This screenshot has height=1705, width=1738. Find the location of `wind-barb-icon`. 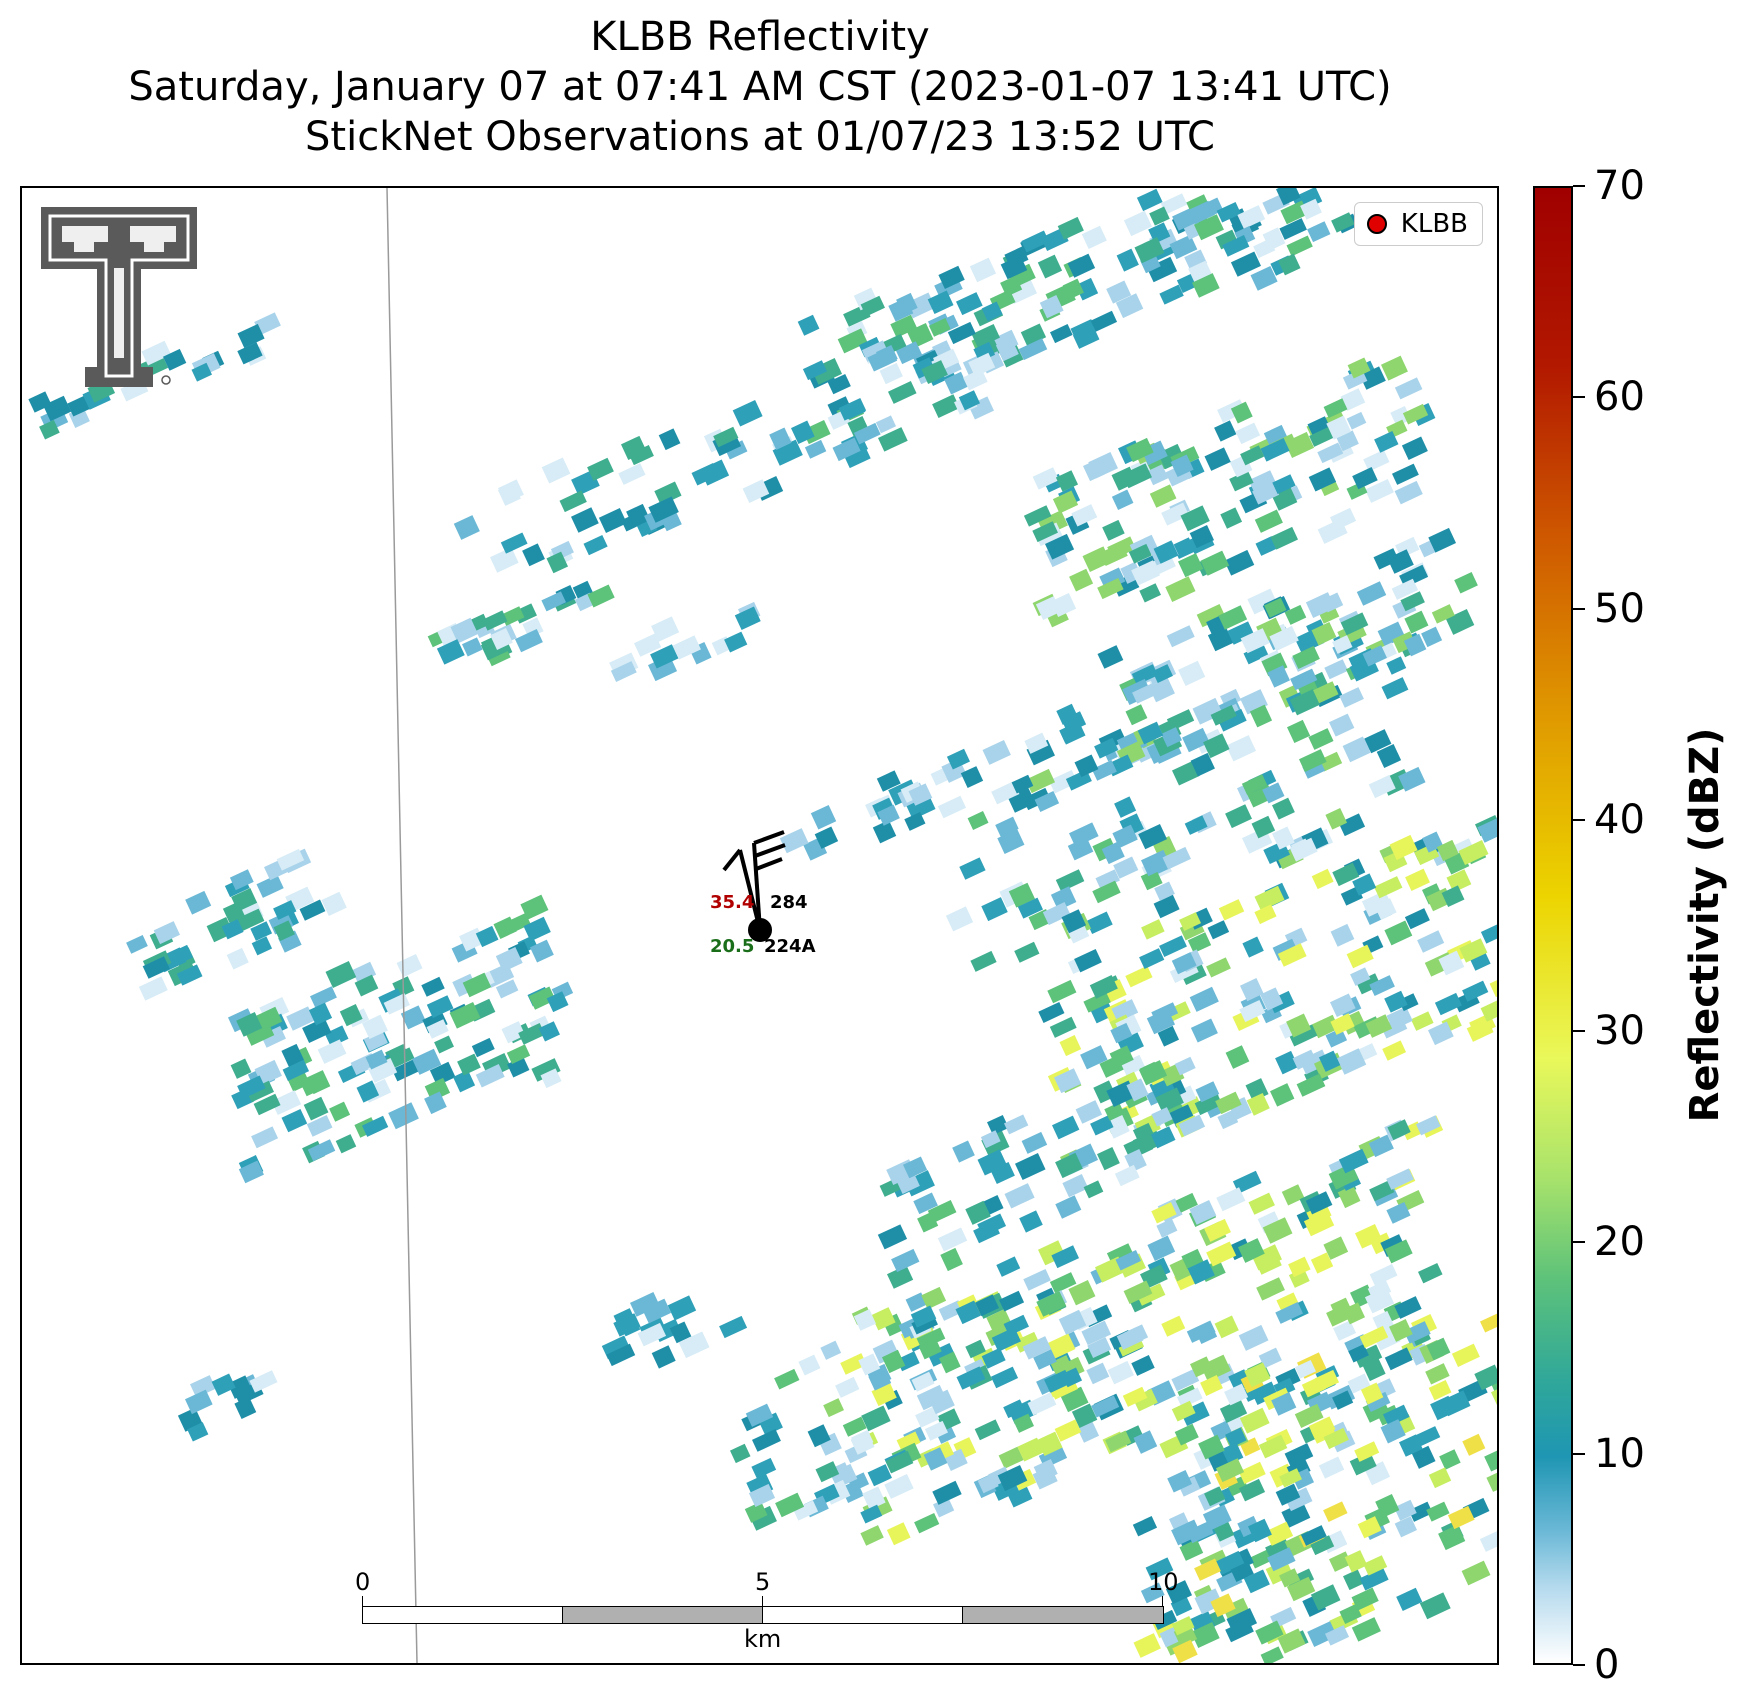

wind-barb-icon is located at coordinates (754, 886).